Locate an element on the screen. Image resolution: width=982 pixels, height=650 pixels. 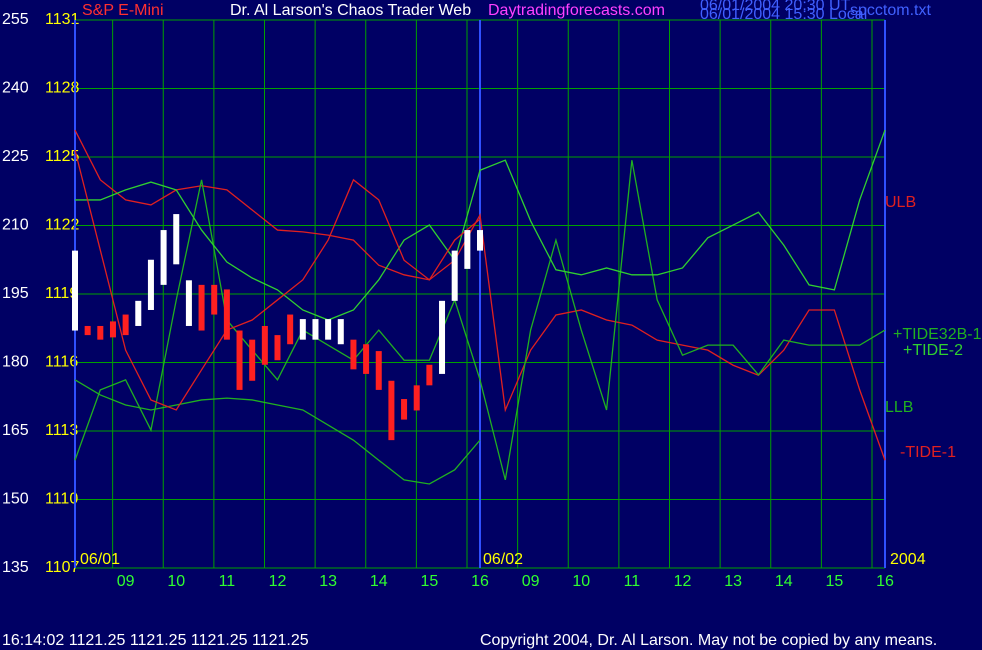
y2-tick-label: 1113 is located at coordinates (61, 430).